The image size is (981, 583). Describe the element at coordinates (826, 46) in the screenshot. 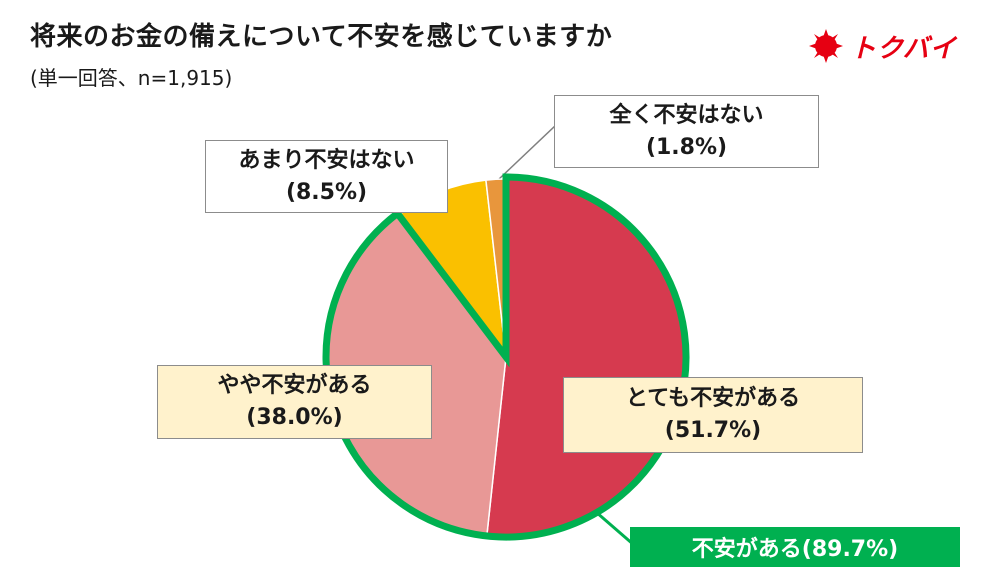

I see `red-sun-icon` at that location.